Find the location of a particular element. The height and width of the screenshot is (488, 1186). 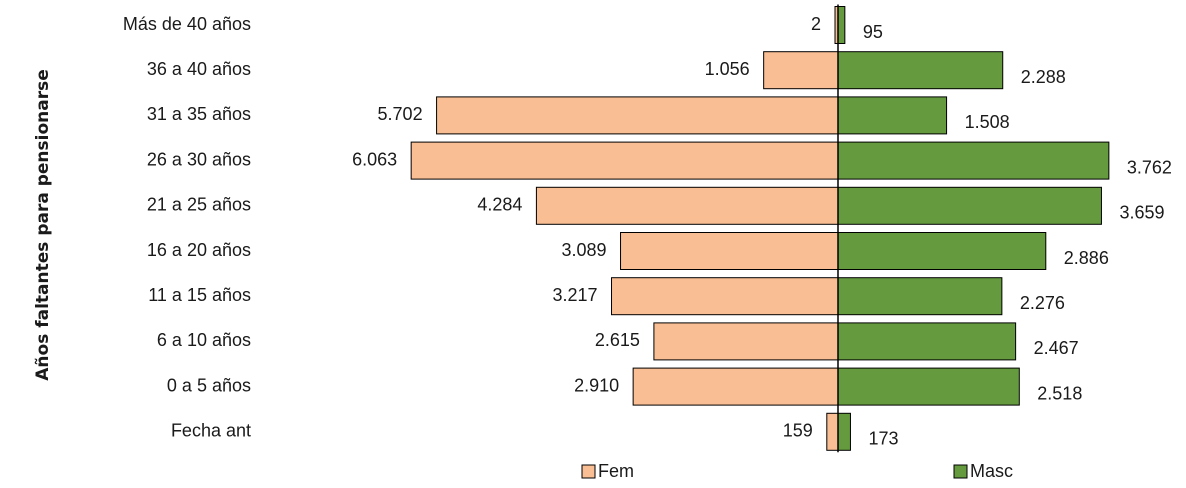

category-label: Fecha ant is located at coordinates (211, 431).